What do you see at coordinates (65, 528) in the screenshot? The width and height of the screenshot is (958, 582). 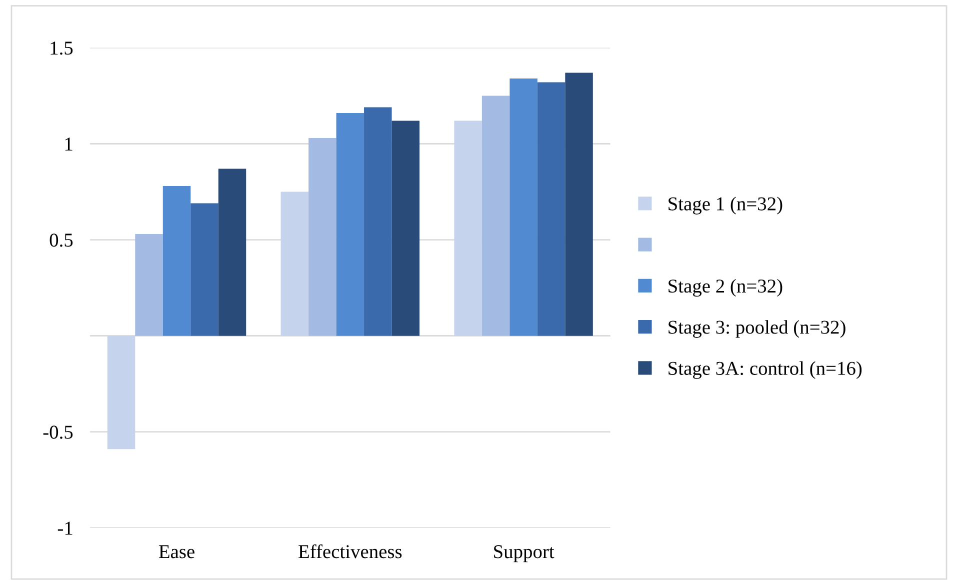 I see `y-tick-label: -1` at bounding box center [65, 528].